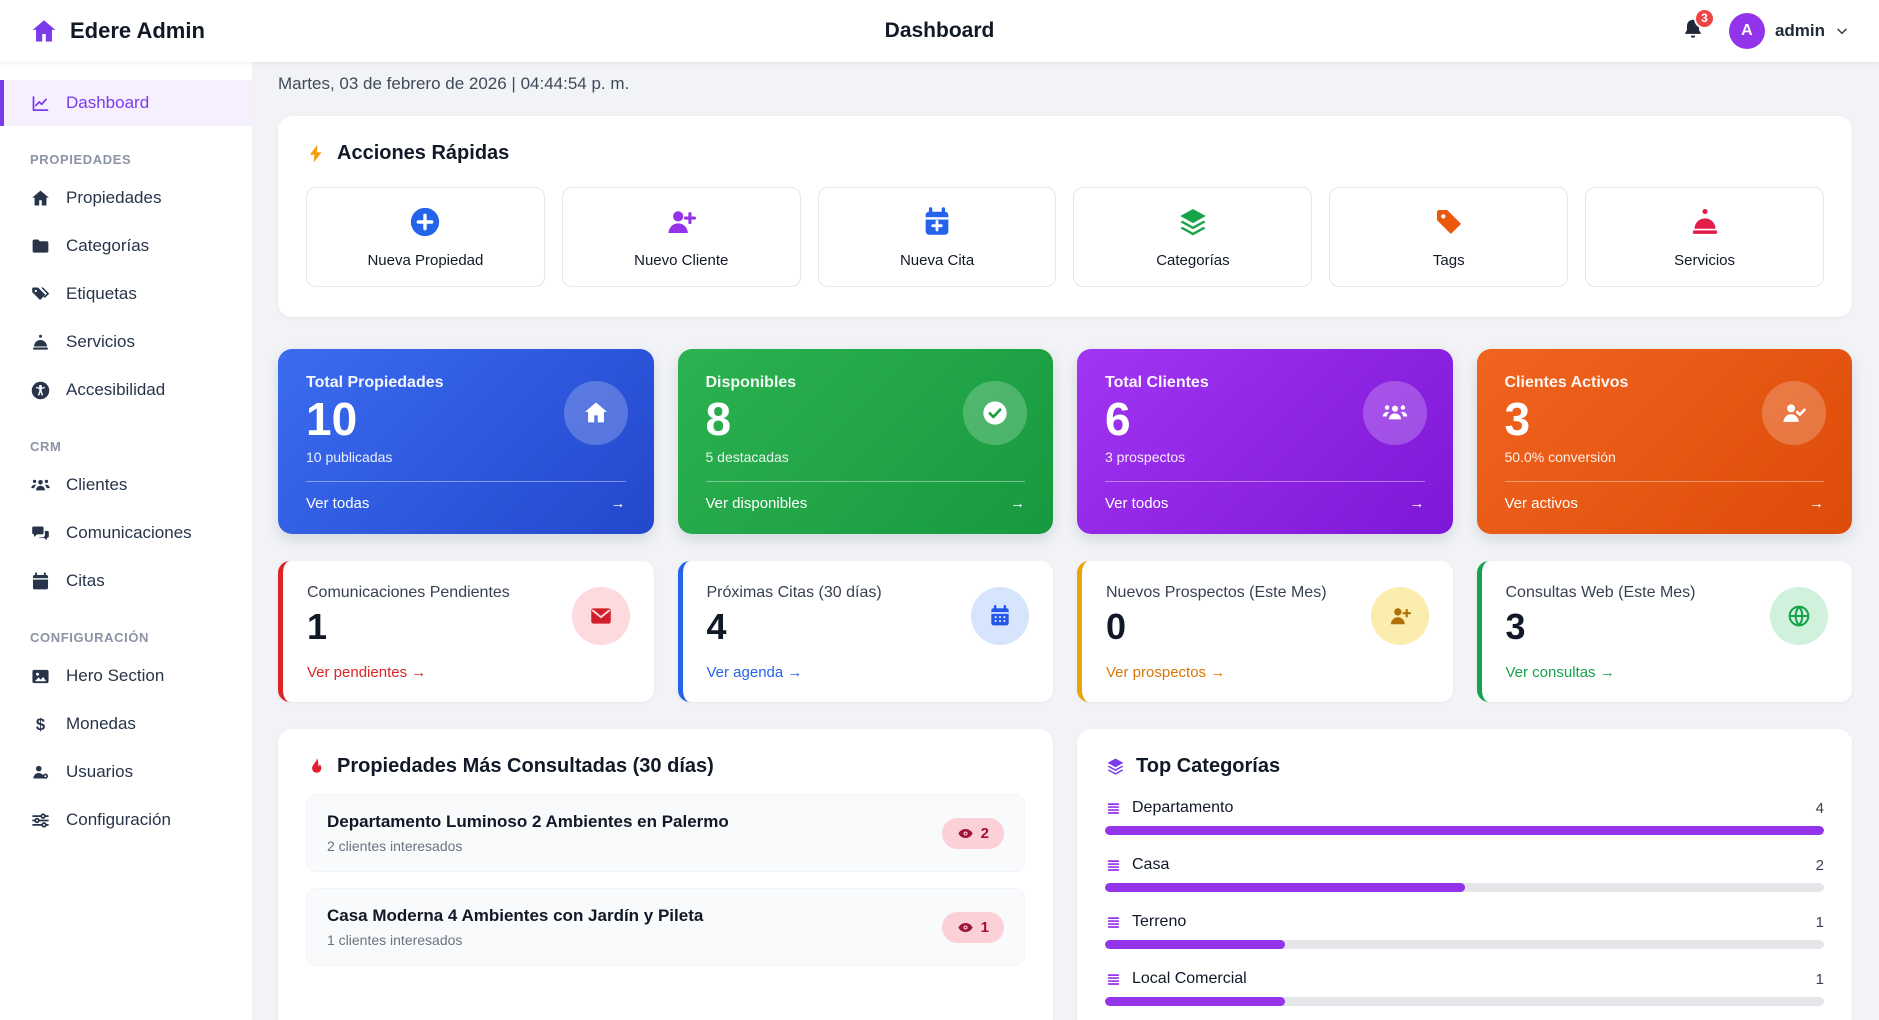  What do you see at coordinates (718, 419) in the screenshot?
I see `stat-value: 8` at bounding box center [718, 419].